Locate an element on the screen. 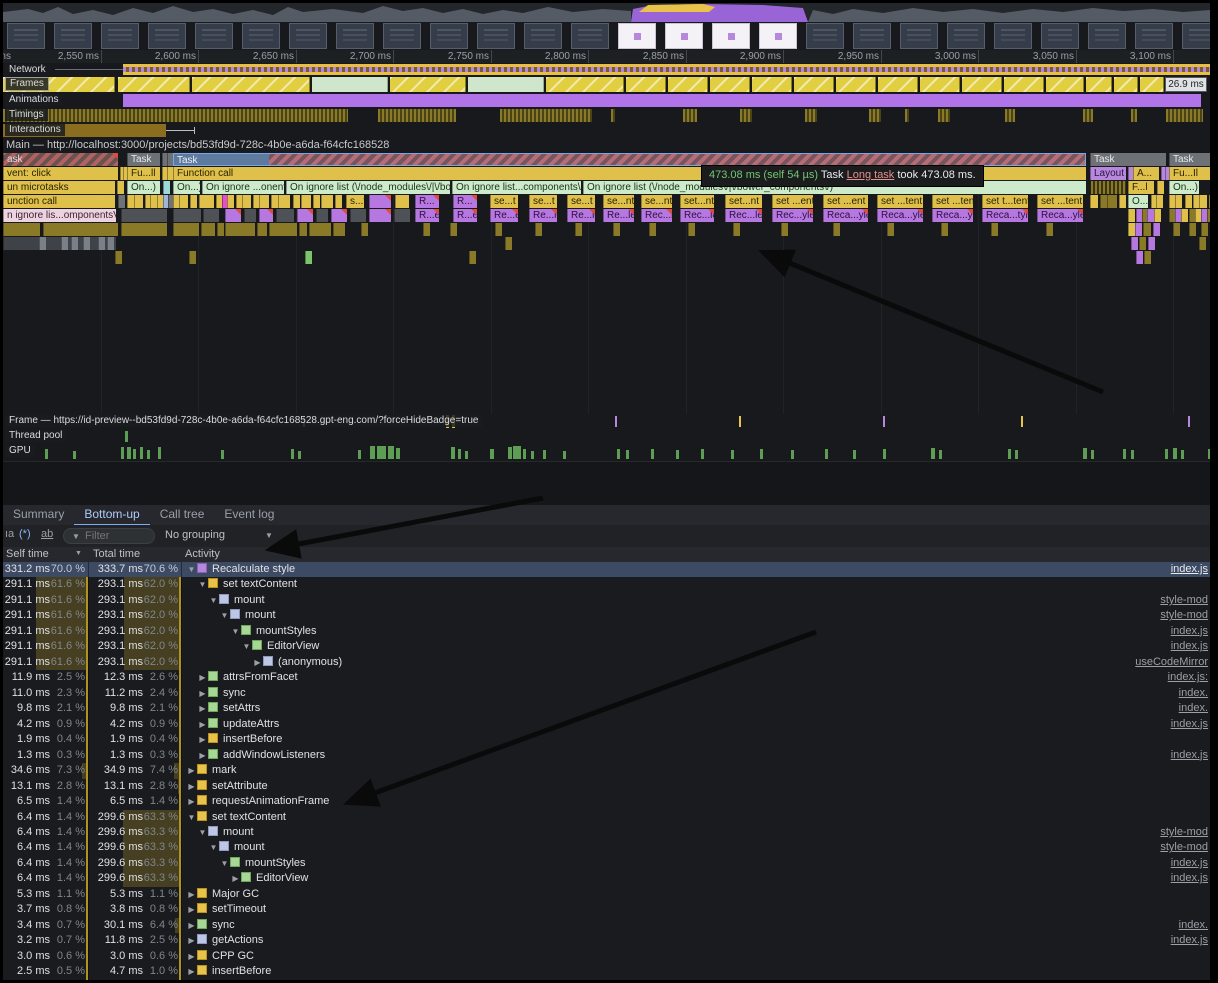 This screenshot has height=983, width=1218. source-link: useCodeMirror is located at coordinates (1171, 661).